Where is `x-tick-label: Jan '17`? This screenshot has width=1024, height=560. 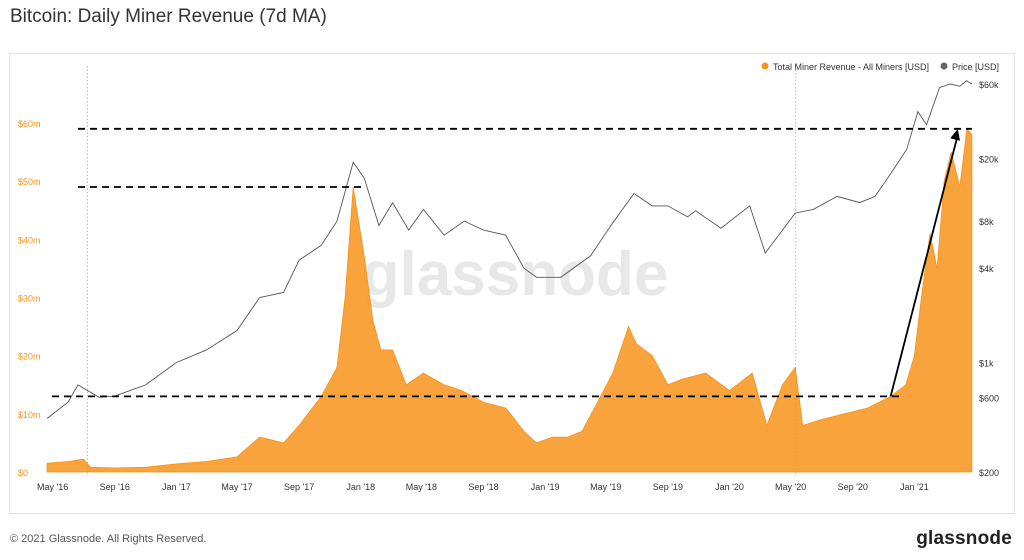
x-tick-label: Jan '17 is located at coordinates (176, 487).